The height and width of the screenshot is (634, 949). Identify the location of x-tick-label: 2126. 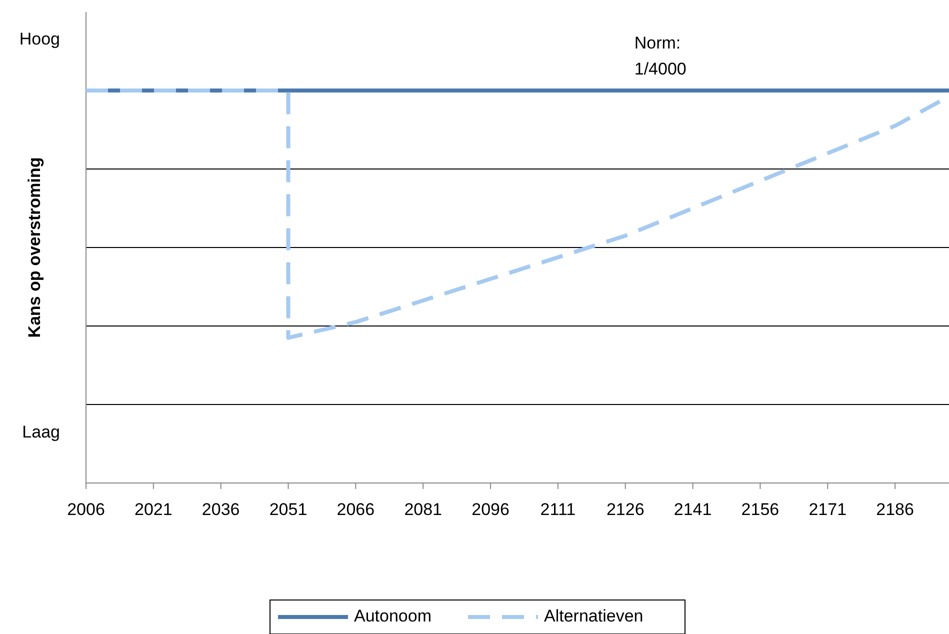
(625, 509).